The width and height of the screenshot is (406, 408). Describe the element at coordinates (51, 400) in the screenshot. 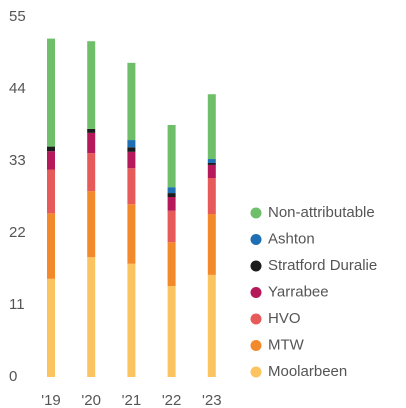

I see `x-tick-label: '19` at that location.